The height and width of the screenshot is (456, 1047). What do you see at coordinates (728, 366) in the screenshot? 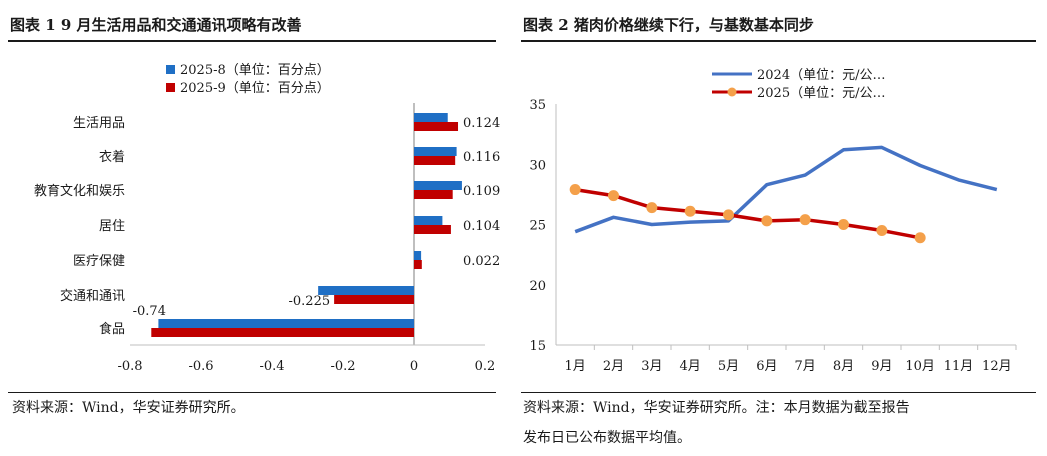
I see `x-tick-label: 5月` at bounding box center [728, 366].